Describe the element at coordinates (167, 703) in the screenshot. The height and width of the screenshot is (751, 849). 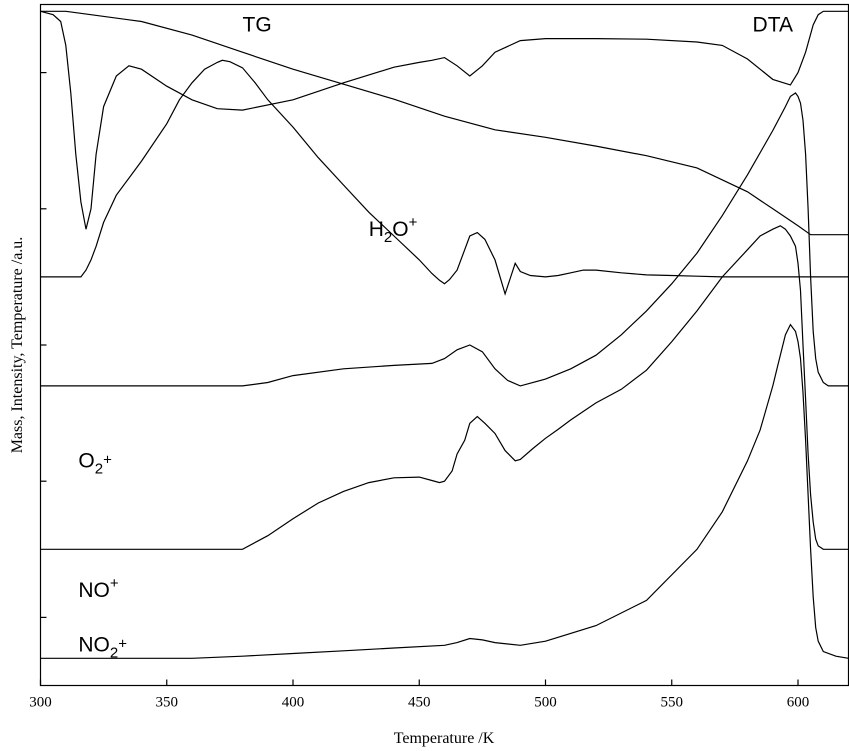
I see `x-tick-label-1: 350` at that location.